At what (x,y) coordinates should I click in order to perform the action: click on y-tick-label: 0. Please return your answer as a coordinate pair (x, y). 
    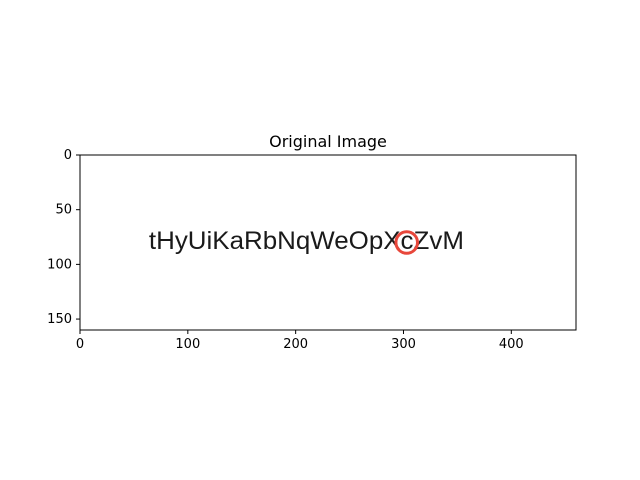
    Looking at the image, I should click on (68, 155).